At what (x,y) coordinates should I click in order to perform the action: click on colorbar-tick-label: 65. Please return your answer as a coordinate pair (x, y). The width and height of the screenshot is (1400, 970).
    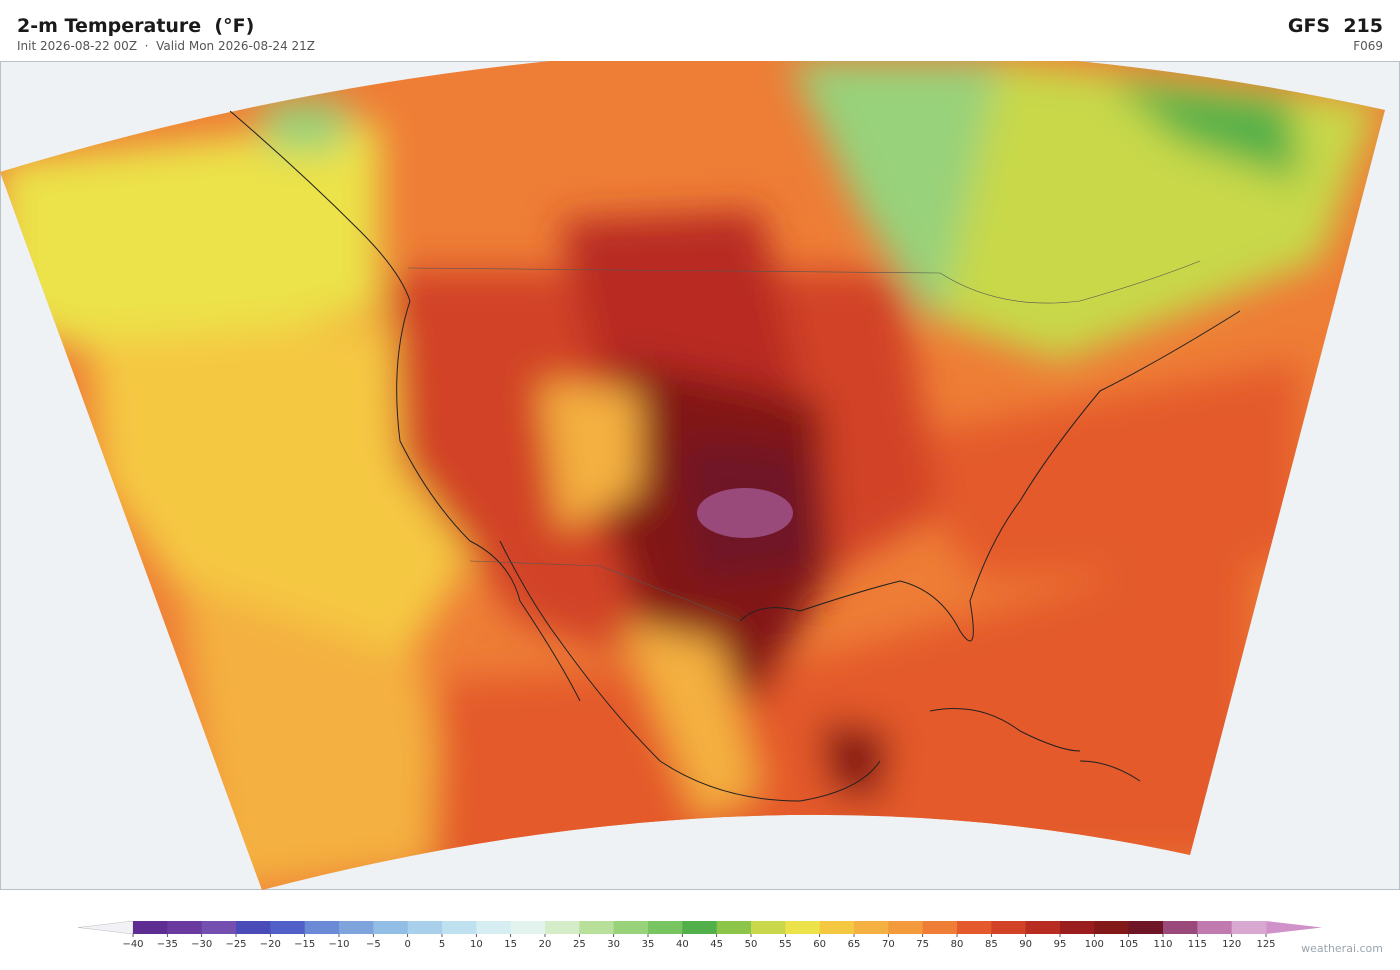
    Looking at the image, I should click on (854, 944).